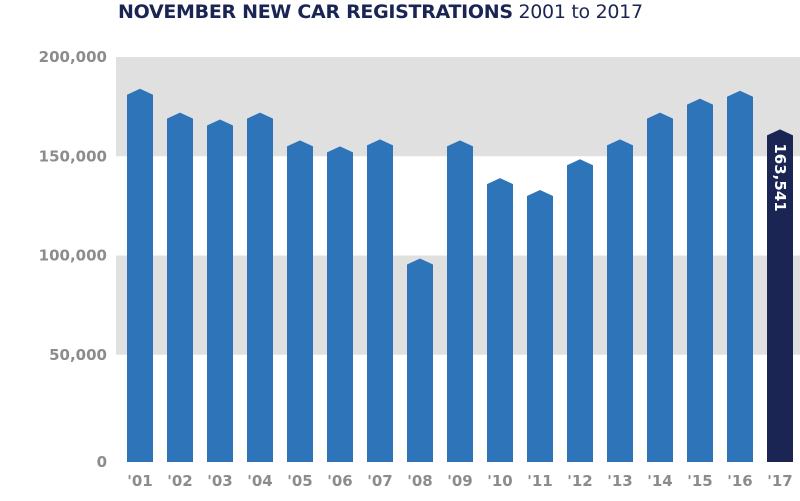  What do you see at coordinates (379, 481) in the screenshot?
I see `x-tick-label: '07` at bounding box center [379, 481].